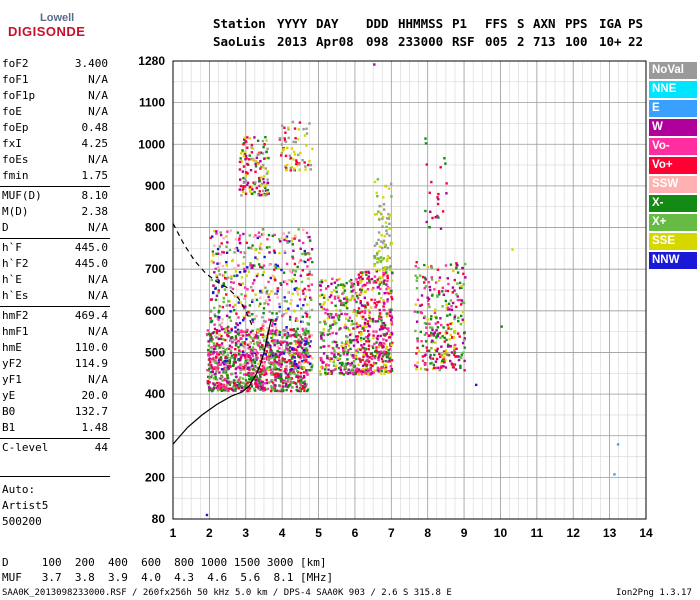 The height and width of the screenshot is (600, 700). Describe the element at coordinates (239, 41) in the screenshot. I see `header-cell: SaoLuis` at that location.